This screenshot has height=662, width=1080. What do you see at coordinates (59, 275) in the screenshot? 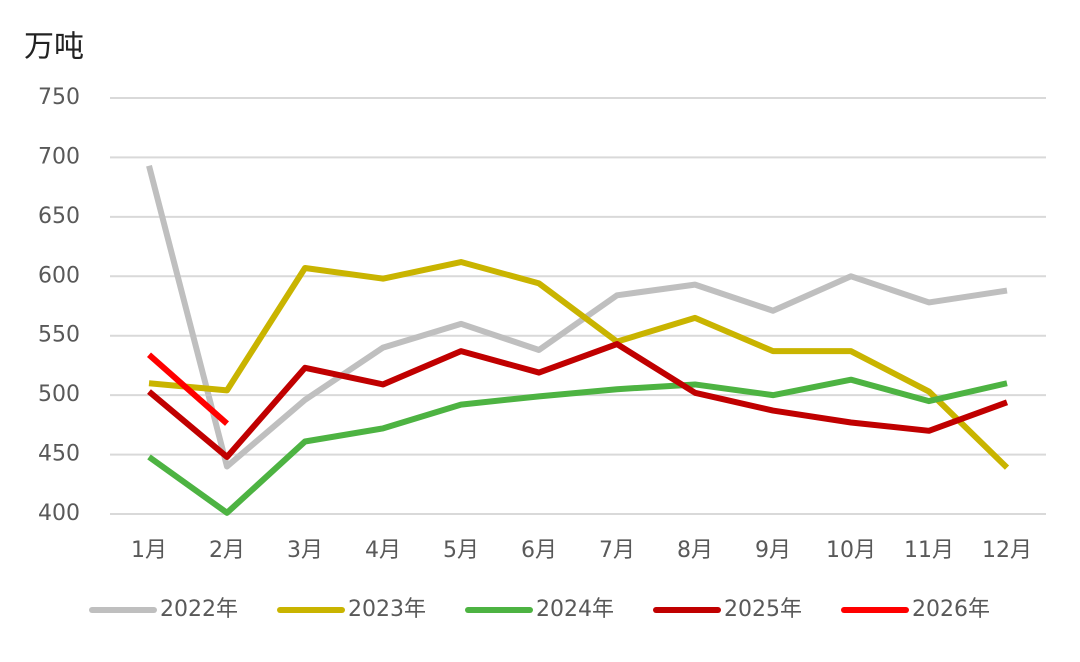
I see `y-tick-label: 600` at bounding box center [59, 275].